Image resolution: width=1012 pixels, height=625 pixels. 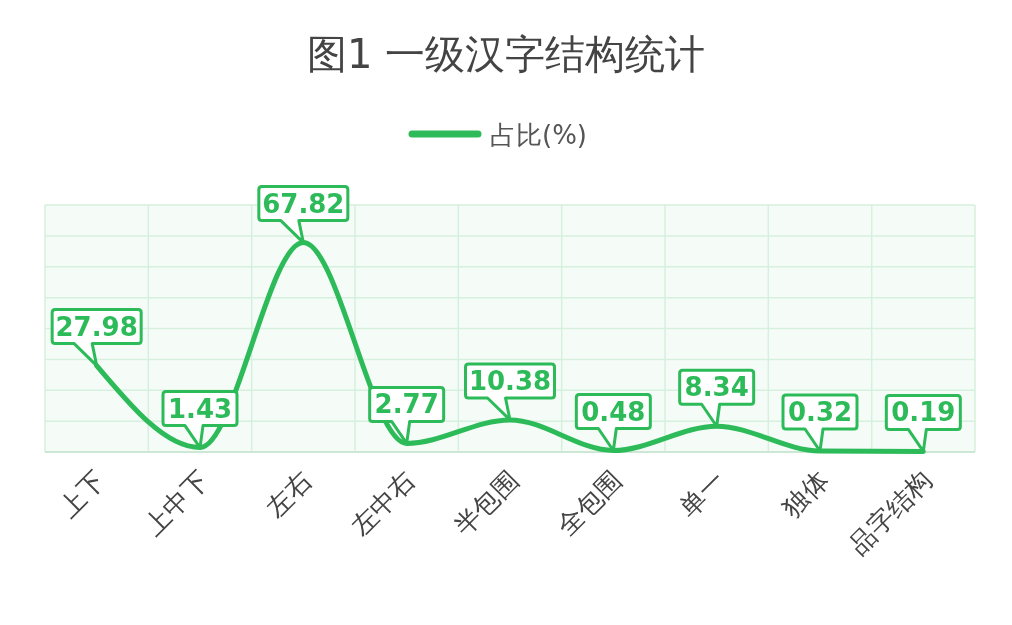 What do you see at coordinates (288, 494) in the screenshot?
I see `x-tick-label: 左右` at bounding box center [288, 494].